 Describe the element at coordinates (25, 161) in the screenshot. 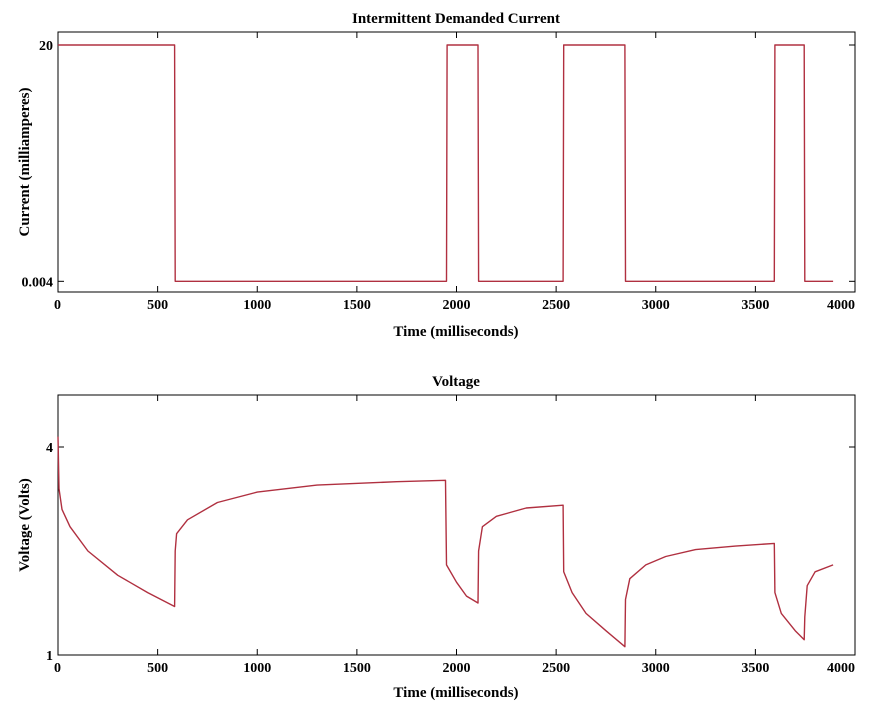

I see `y-axis-label: Current (milliamperes)` at that location.